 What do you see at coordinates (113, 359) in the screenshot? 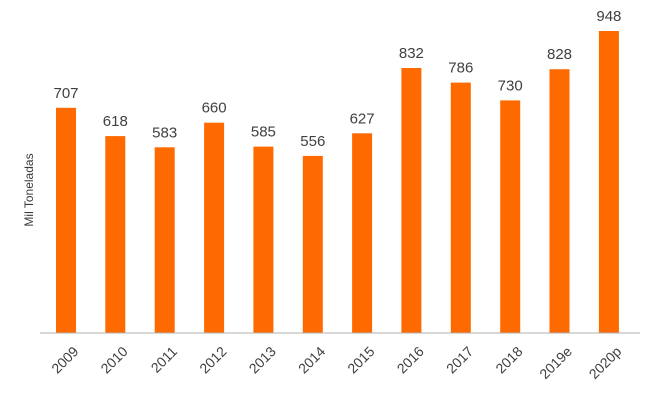
I see `x-tick-label-2010: 2010` at bounding box center [113, 359].